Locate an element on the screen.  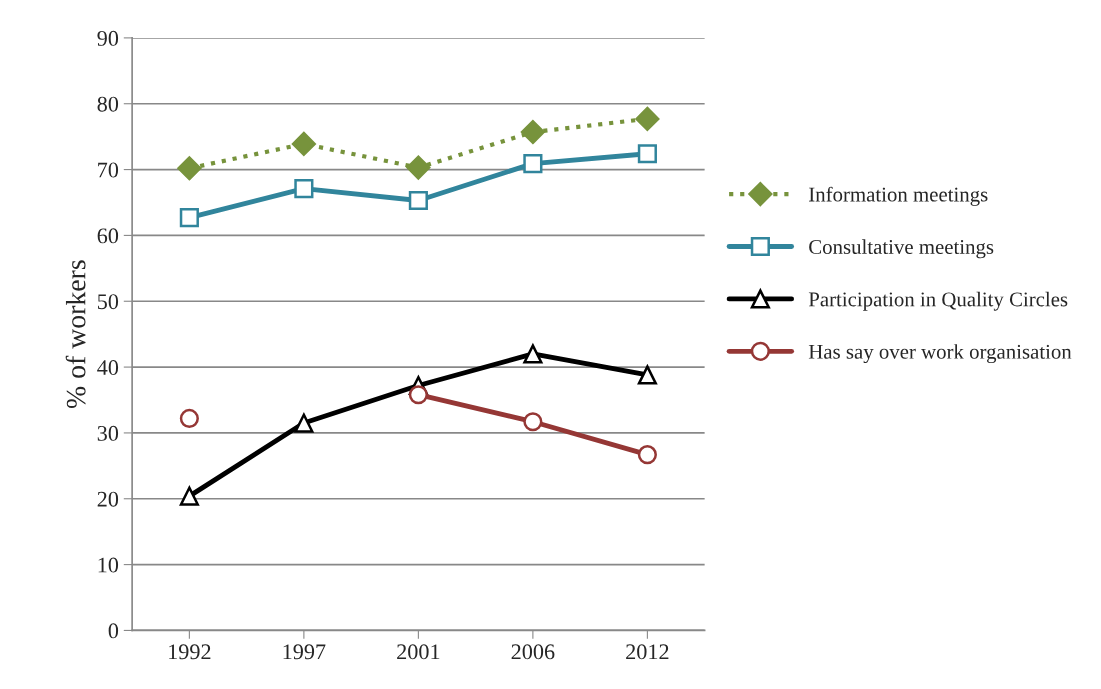
legend-label: Participation in Quality Circles is located at coordinates (938, 301).